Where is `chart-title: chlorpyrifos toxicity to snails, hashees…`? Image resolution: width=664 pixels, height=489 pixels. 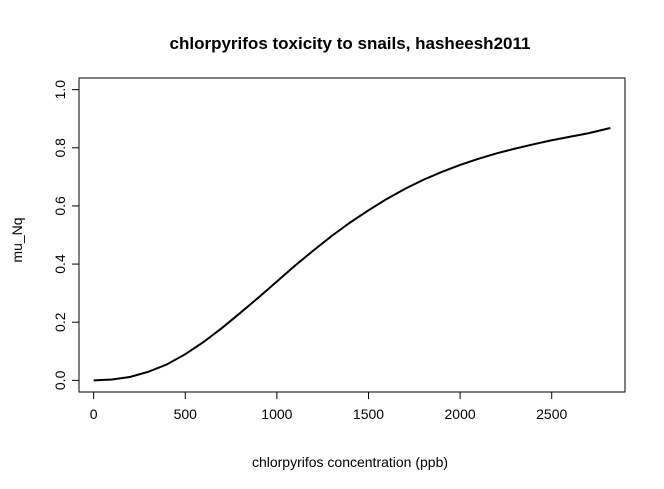
chart-title: chlorpyrifos toxicity to snails, hashees… is located at coordinates (350, 43).